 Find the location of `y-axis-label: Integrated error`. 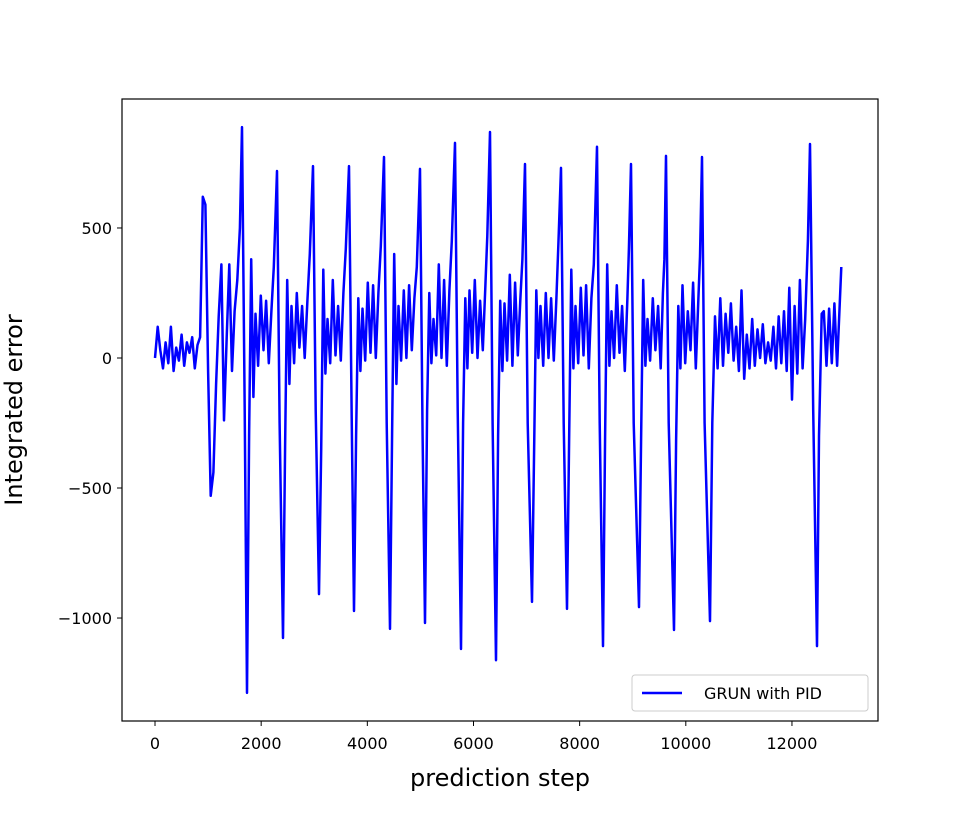

y-axis-label: Integrated error is located at coordinates (14, 410).